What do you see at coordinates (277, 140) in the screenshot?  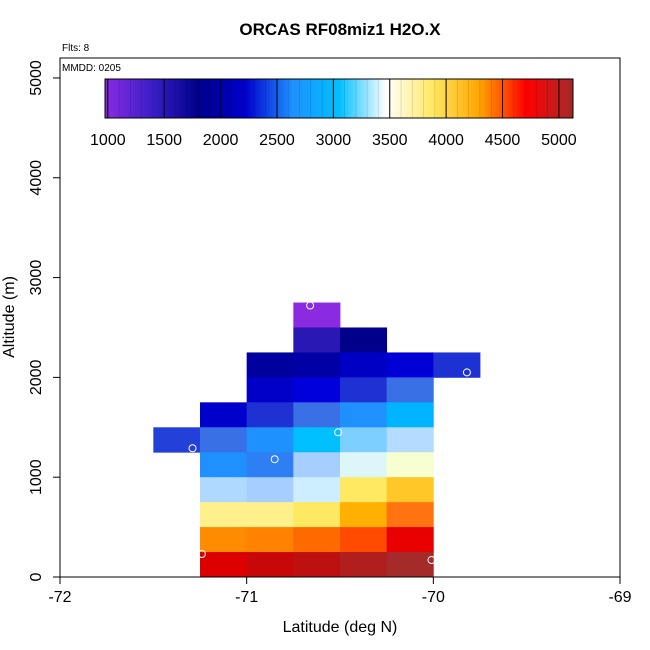 I see `colorbar-tick-label: 2500` at bounding box center [277, 140].